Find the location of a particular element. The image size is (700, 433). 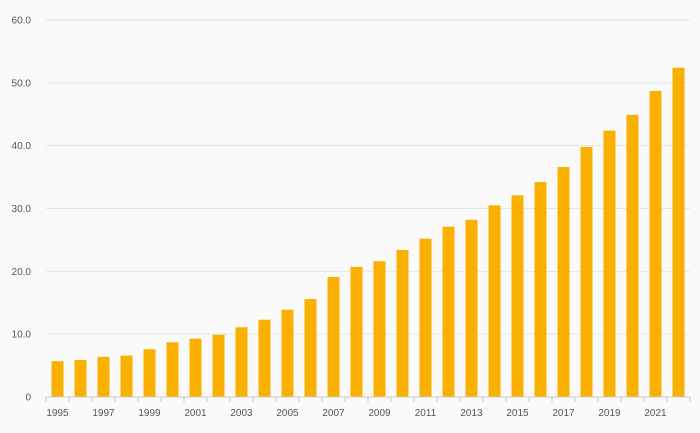

bar-2020 is located at coordinates (632, 256).